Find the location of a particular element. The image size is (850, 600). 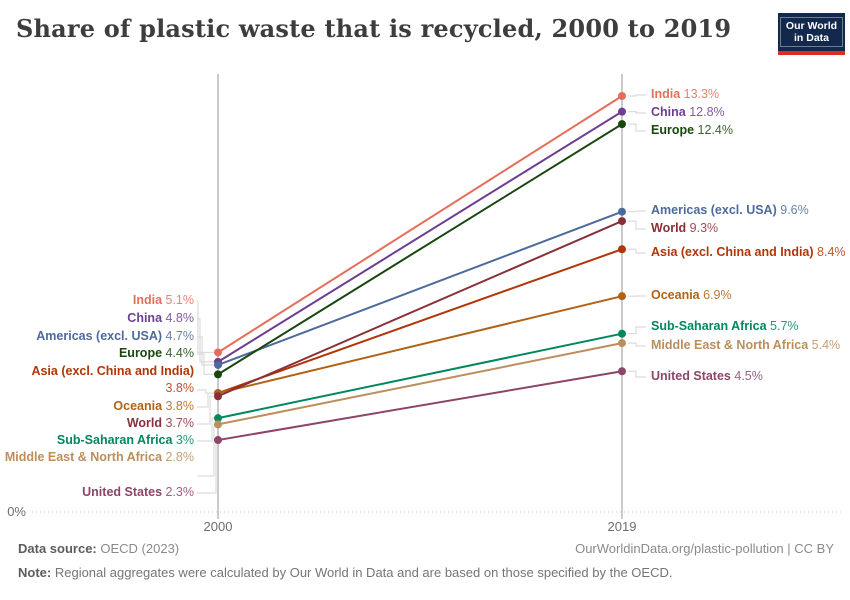

series-value: 5.1% is located at coordinates (178, 300).